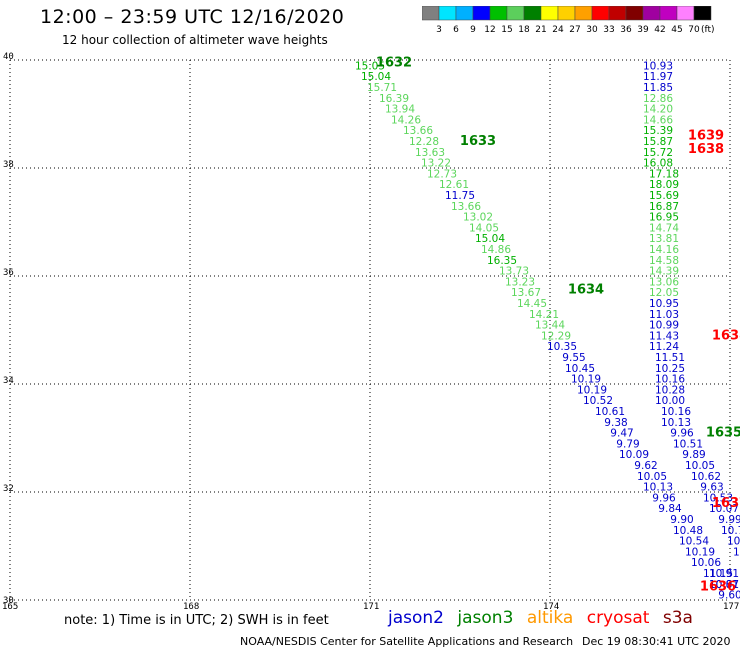 The height and width of the screenshot is (650, 740). What do you see at coordinates (8, 489) in the screenshot?
I see `y-tick-label: 32` at bounding box center [8, 489].